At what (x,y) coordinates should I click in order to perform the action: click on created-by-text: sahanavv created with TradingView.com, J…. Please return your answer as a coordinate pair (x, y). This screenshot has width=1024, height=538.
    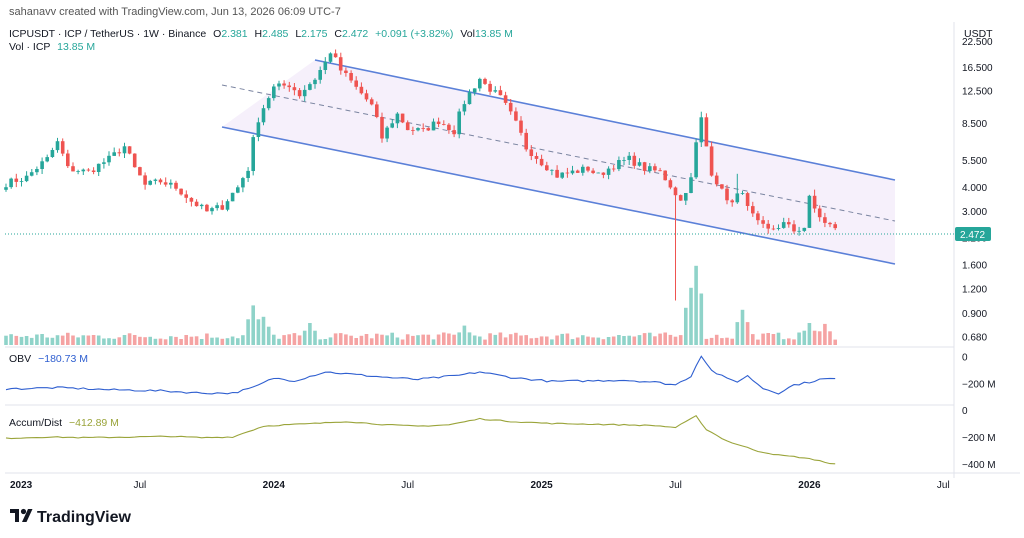
    Looking at the image, I should click on (175, 12).